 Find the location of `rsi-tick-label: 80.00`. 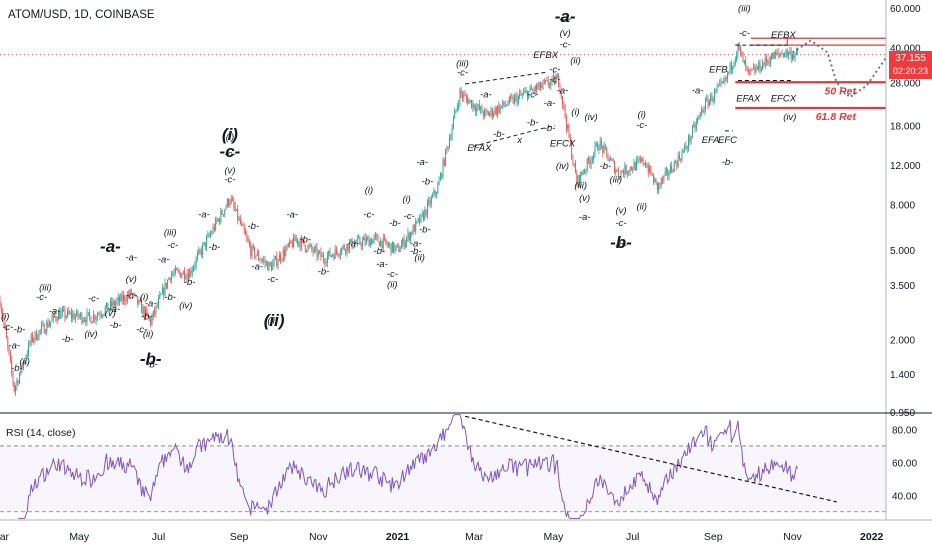

rsi-tick-label: 80.00 is located at coordinates (904, 430).